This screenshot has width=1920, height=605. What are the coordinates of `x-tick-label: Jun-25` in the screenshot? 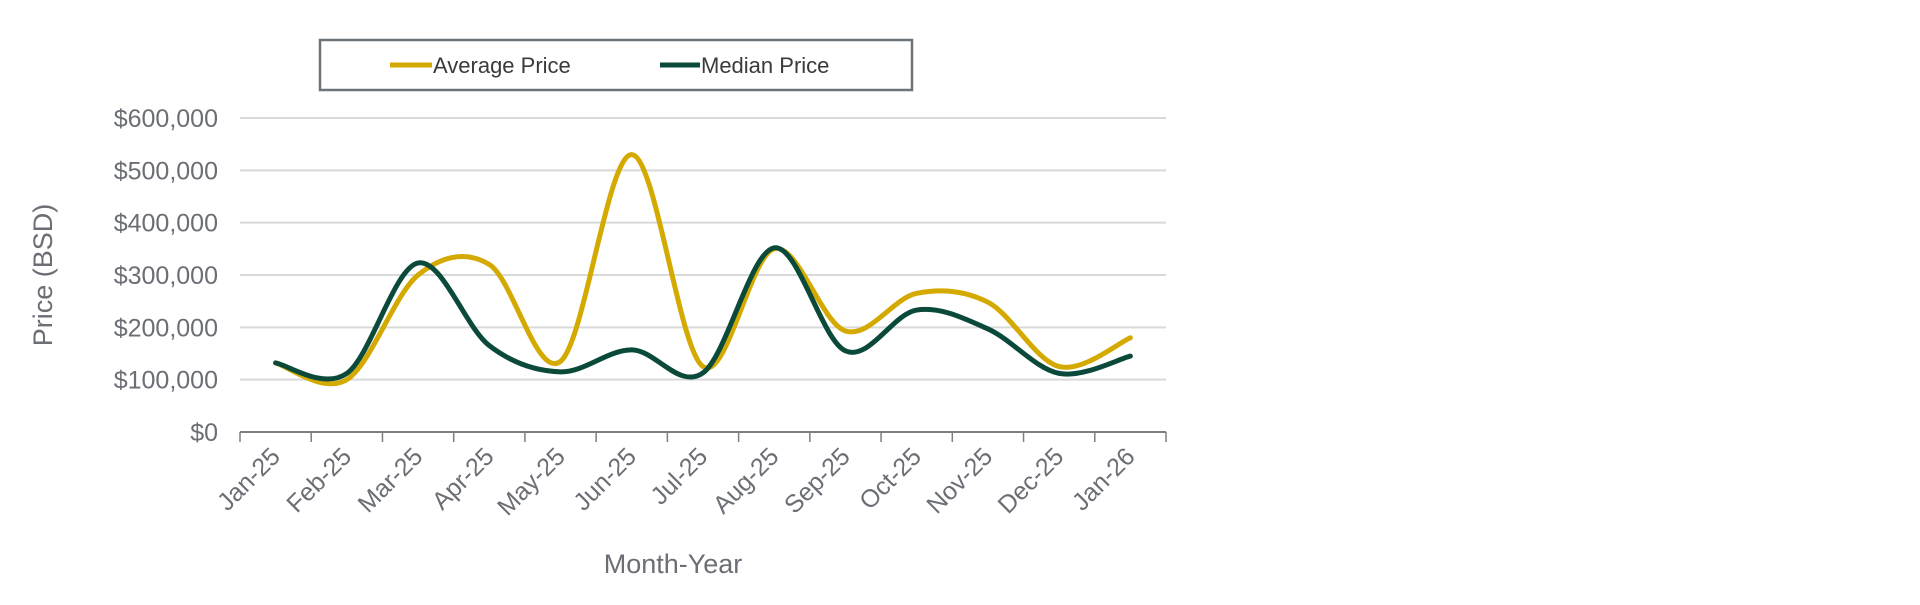 It's located at (605, 479).